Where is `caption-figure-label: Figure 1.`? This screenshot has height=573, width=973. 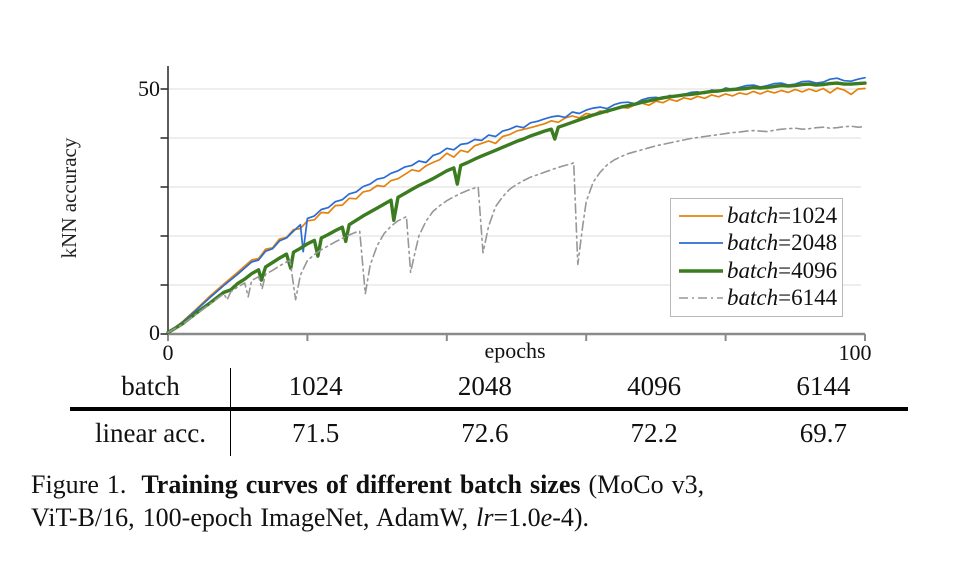 caption-figure-label: Figure 1. is located at coordinates (79, 484).